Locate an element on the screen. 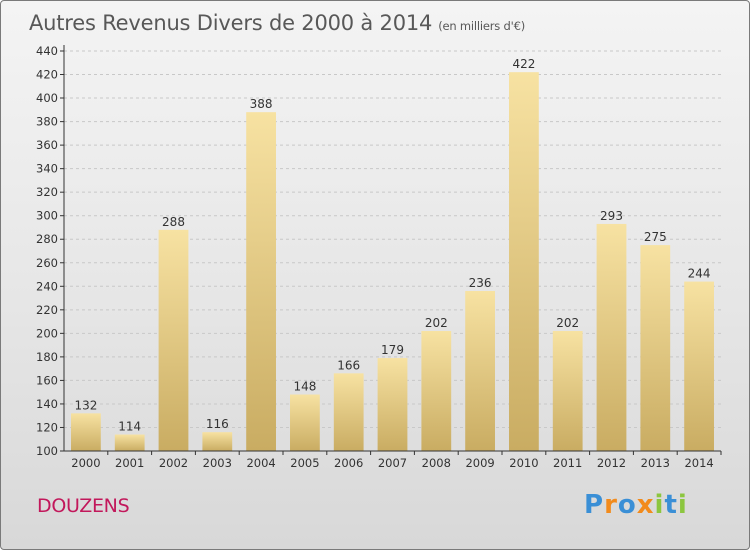 The width and height of the screenshot is (750, 550). x-tick-label: 2010 is located at coordinates (523, 463).